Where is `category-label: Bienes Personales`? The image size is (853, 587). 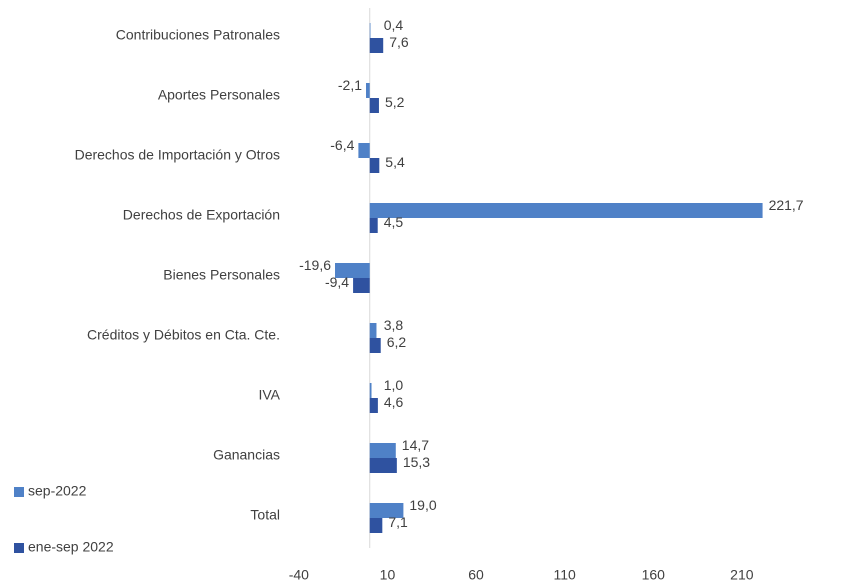 category-label: Bienes Personales is located at coordinates (221, 275).